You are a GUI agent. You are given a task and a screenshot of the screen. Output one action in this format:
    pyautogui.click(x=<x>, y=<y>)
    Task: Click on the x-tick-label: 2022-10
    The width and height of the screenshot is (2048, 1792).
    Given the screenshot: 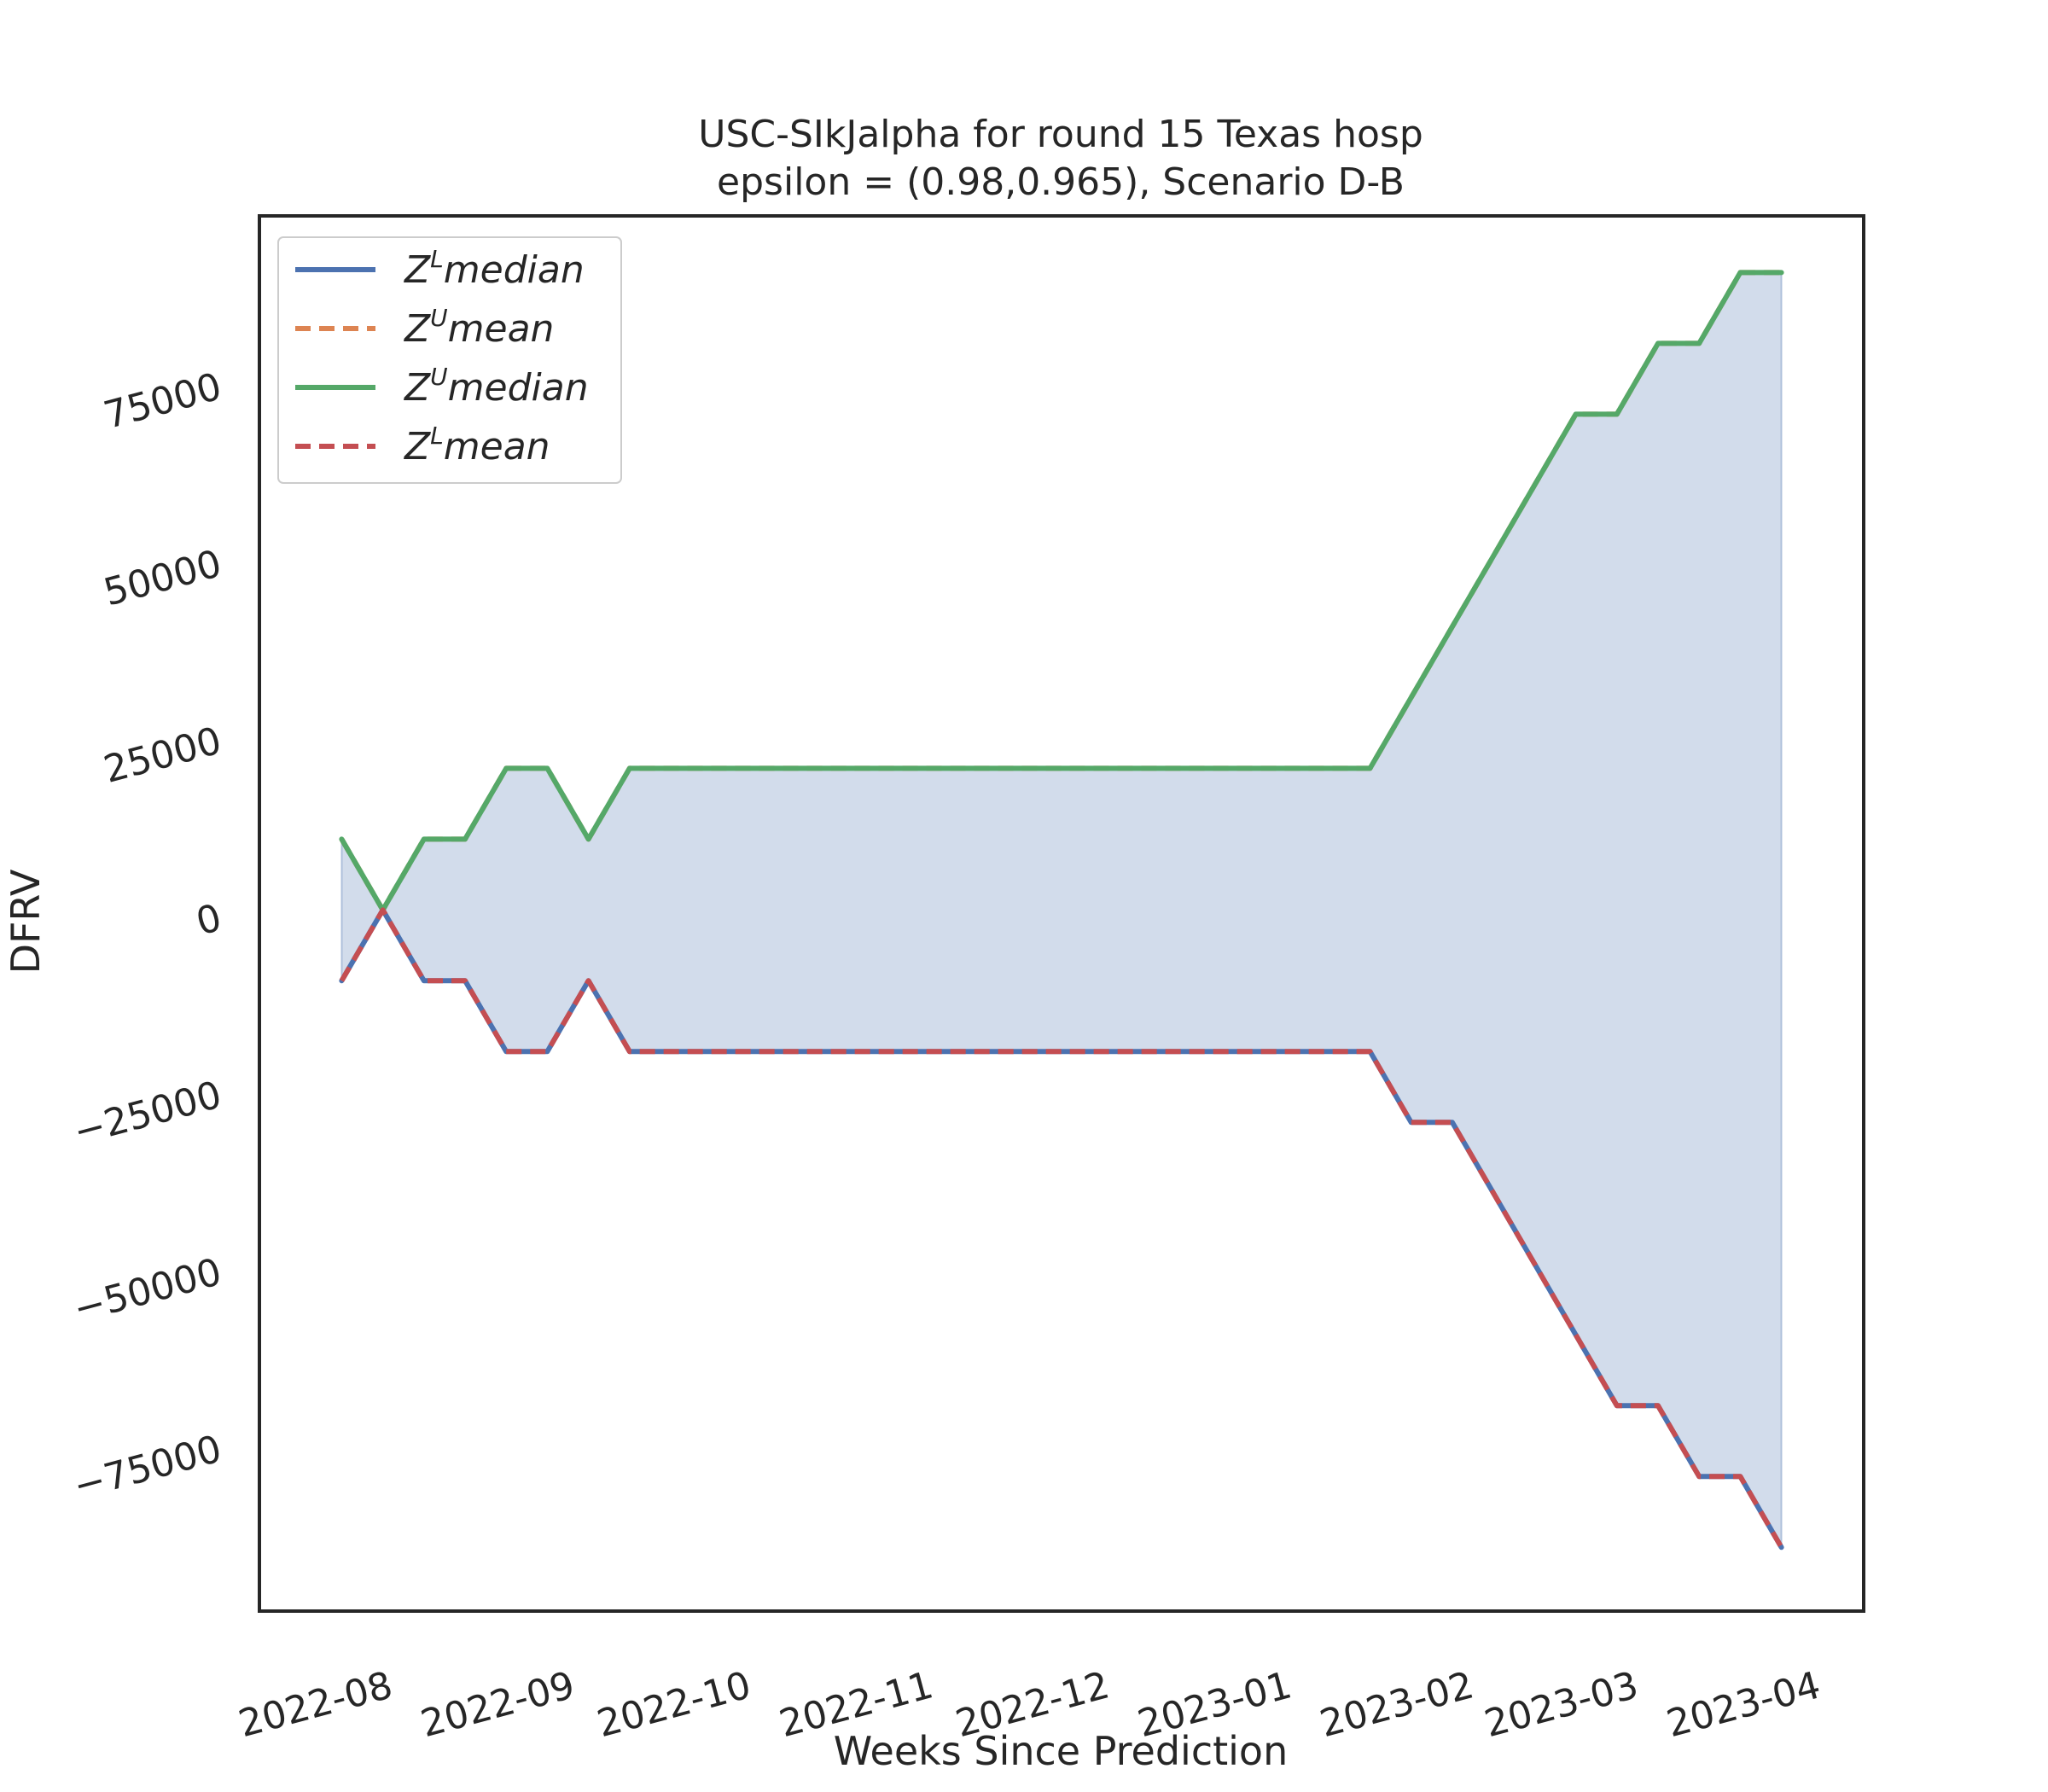 What is the action you would take?
    pyautogui.click(x=674, y=1704)
    